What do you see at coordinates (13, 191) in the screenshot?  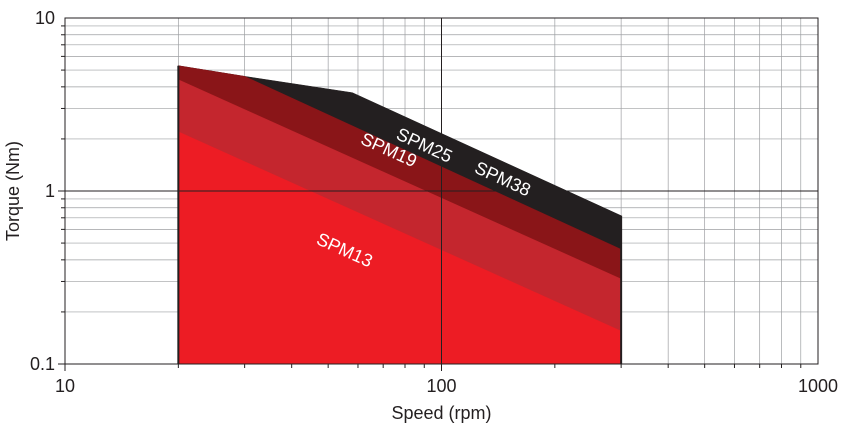 I see `y-axis-title: Torque (Nm)` at bounding box center [13, 191].